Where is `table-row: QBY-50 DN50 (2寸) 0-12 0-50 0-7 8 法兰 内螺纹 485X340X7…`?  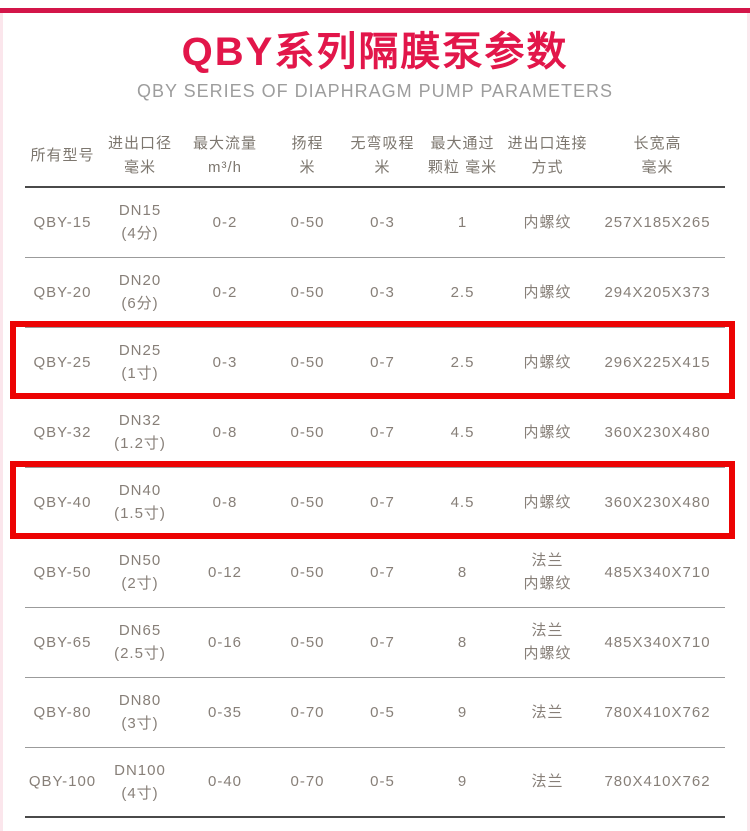
table-row: QBY-50 DN50 (2寸) 0-12 0-50 0-7 8 法兰 内螺纹 485X340X7… is located at coordinates (375, 572).